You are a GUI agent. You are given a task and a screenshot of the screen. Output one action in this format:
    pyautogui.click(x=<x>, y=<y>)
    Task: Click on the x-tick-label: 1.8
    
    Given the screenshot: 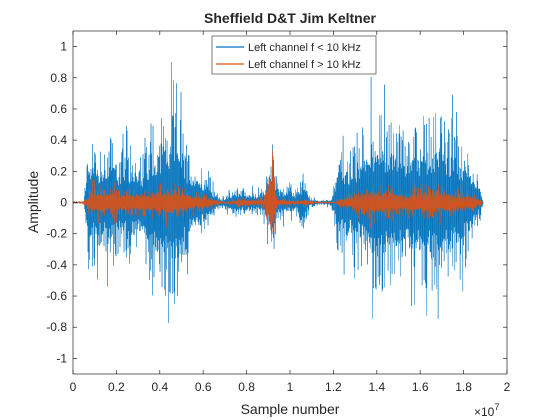 What is the action you would take?
    pyautogui.click(x=463, y=387)
    